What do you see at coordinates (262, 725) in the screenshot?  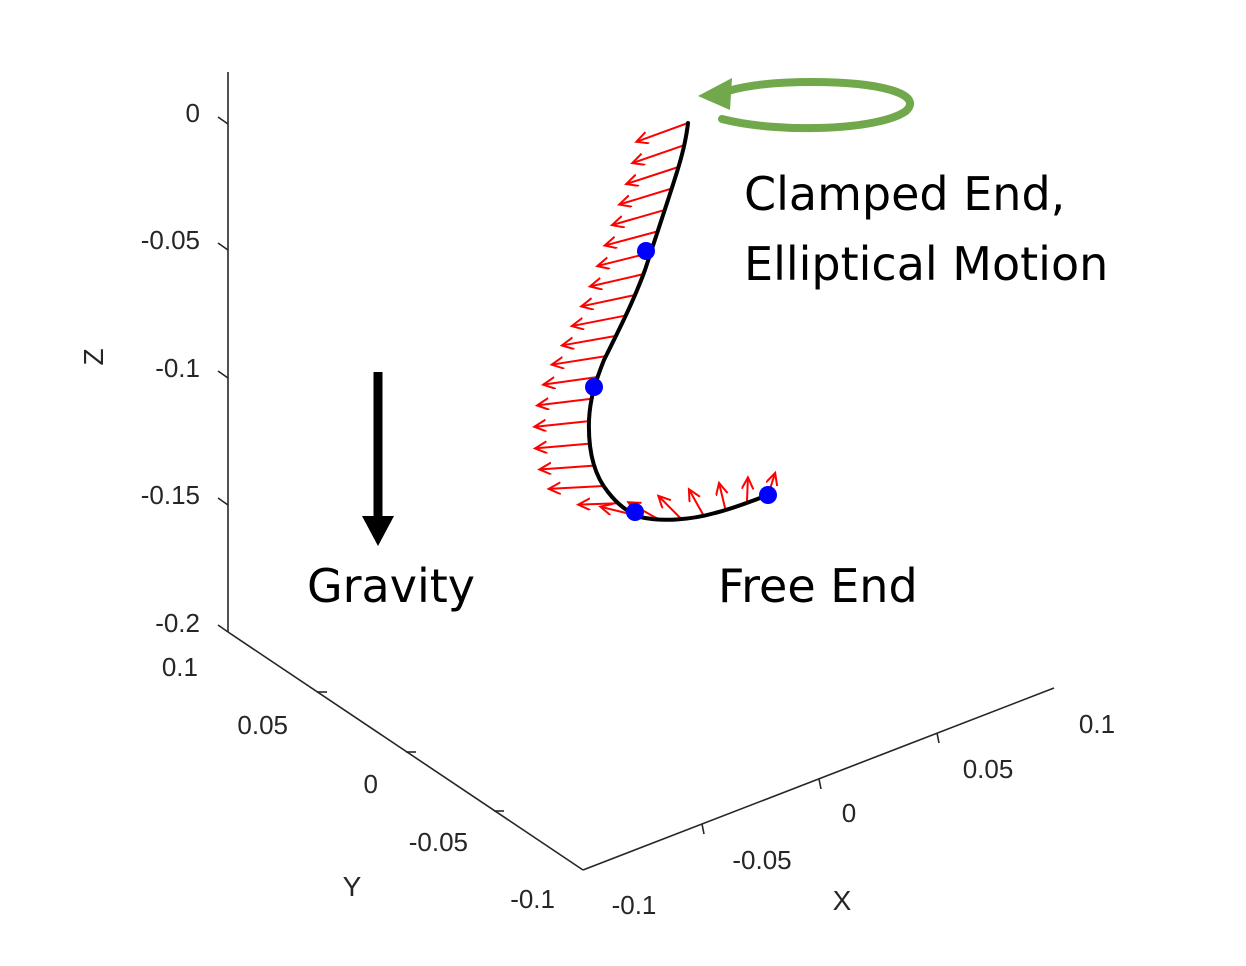 I see `y-tick-label: 0.05` at bounding box center [262, 725].